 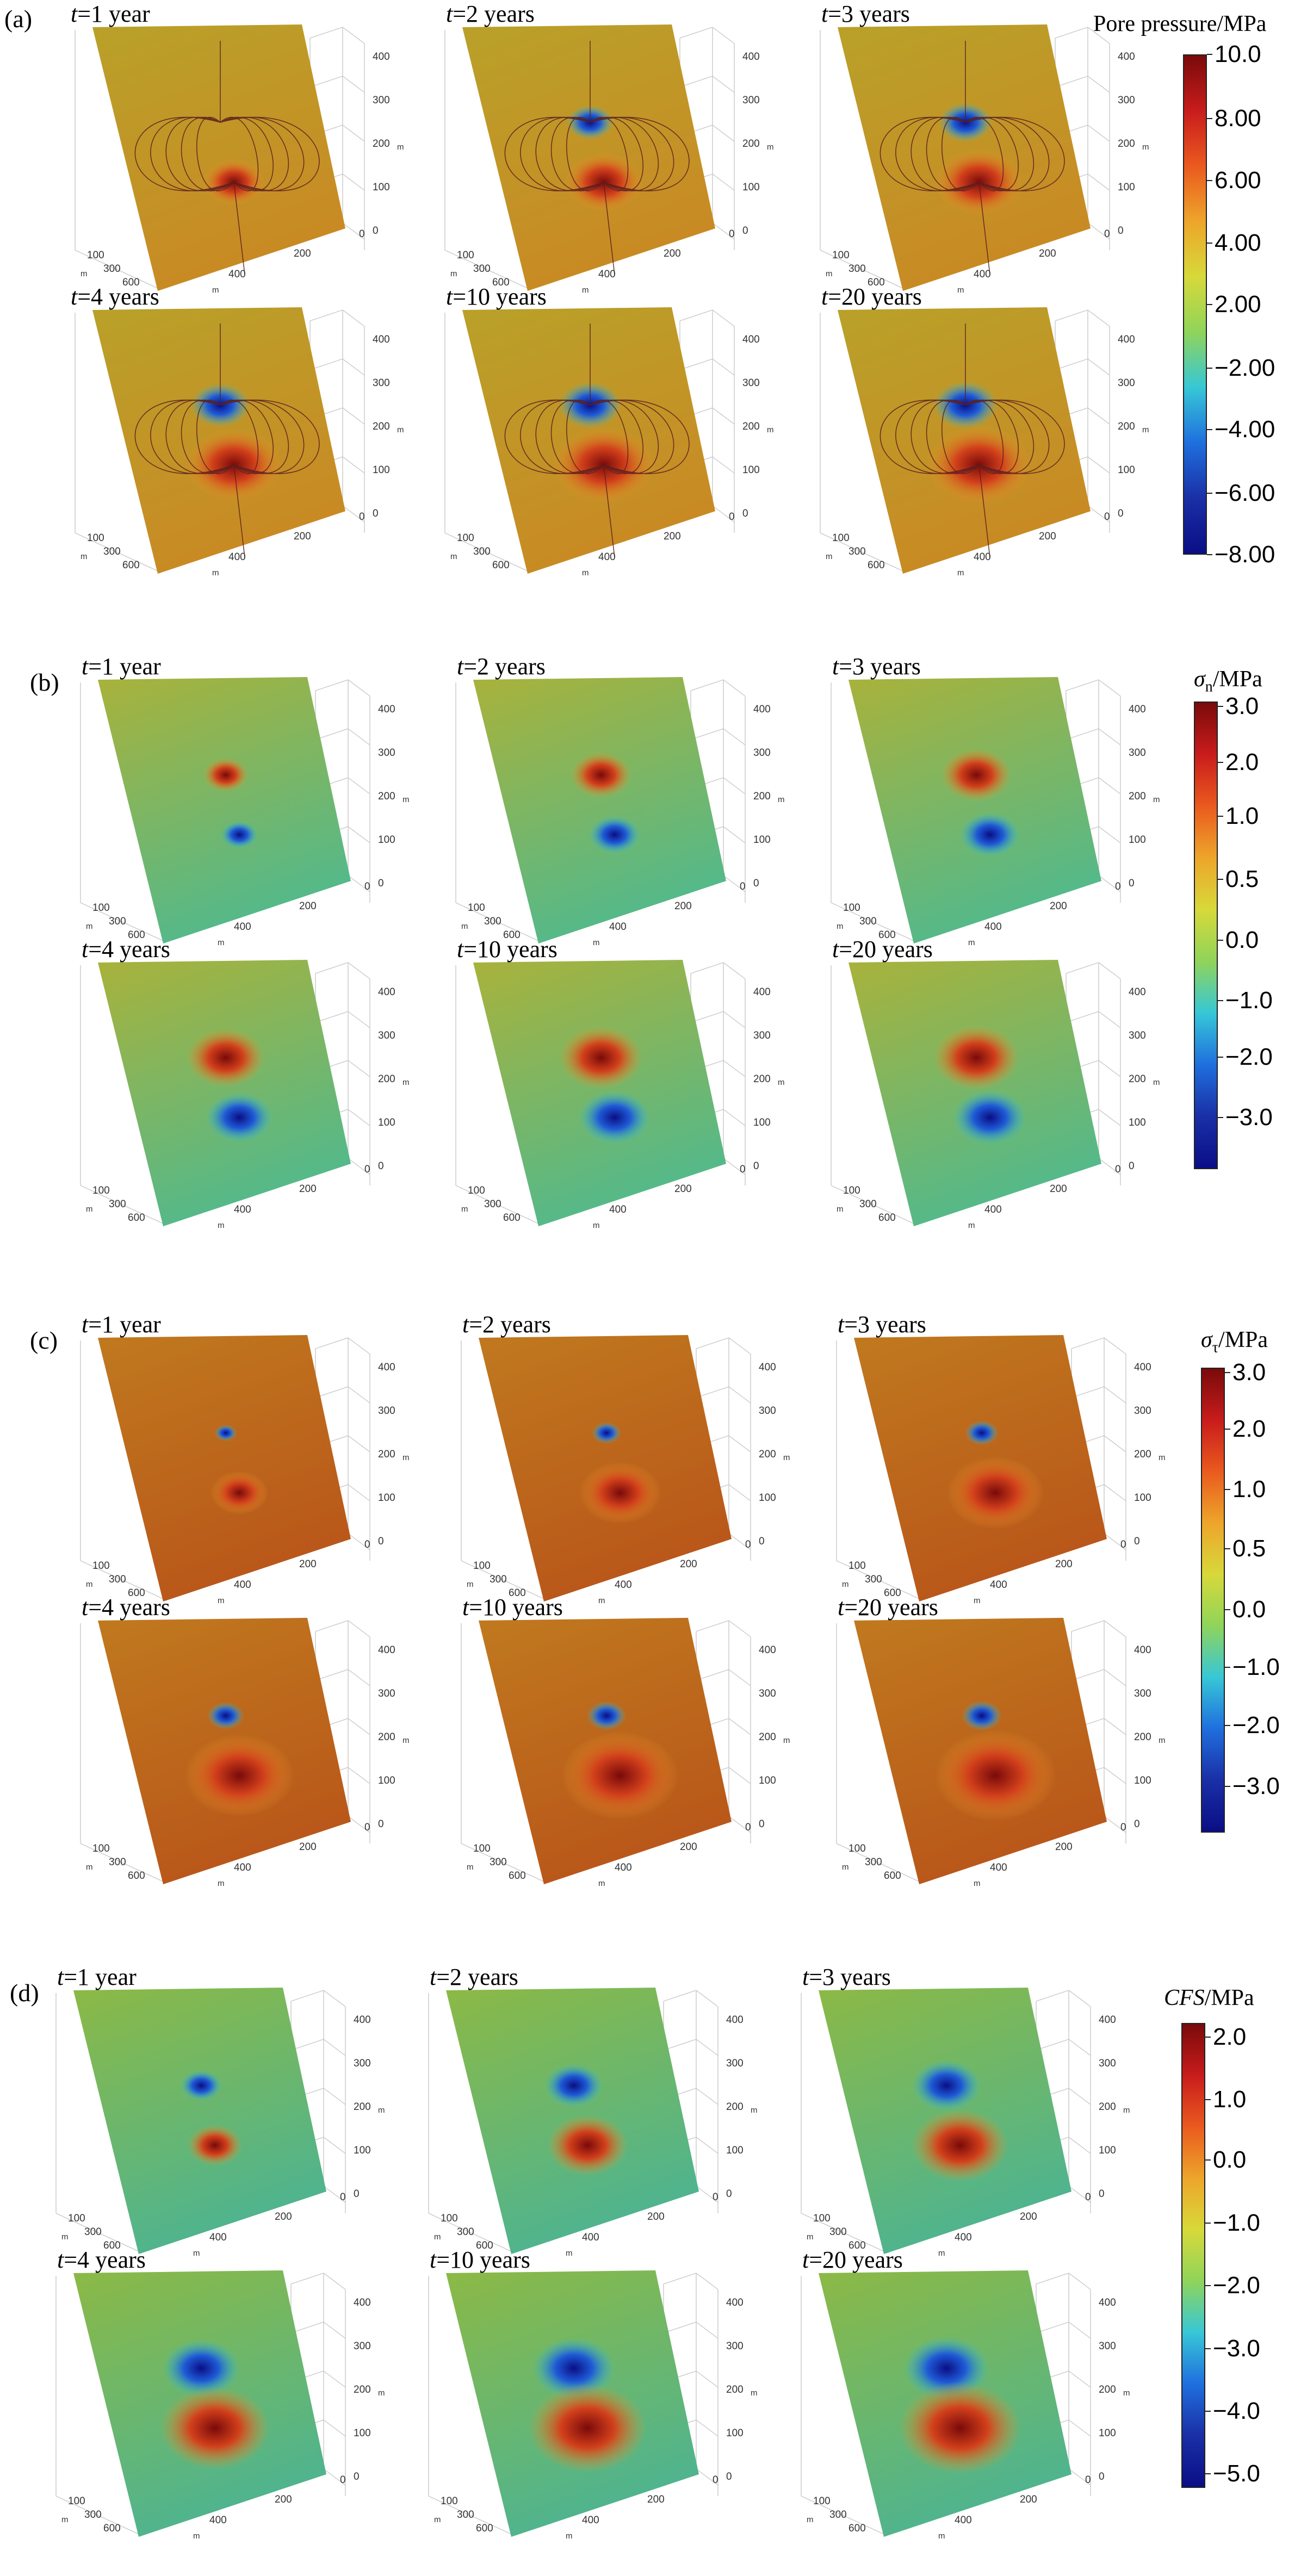 I want to click on contour-plot-d-3: 100 300 600 400 200 0 0 100 200 300 400 m m m, so click(x=971, y=2121).